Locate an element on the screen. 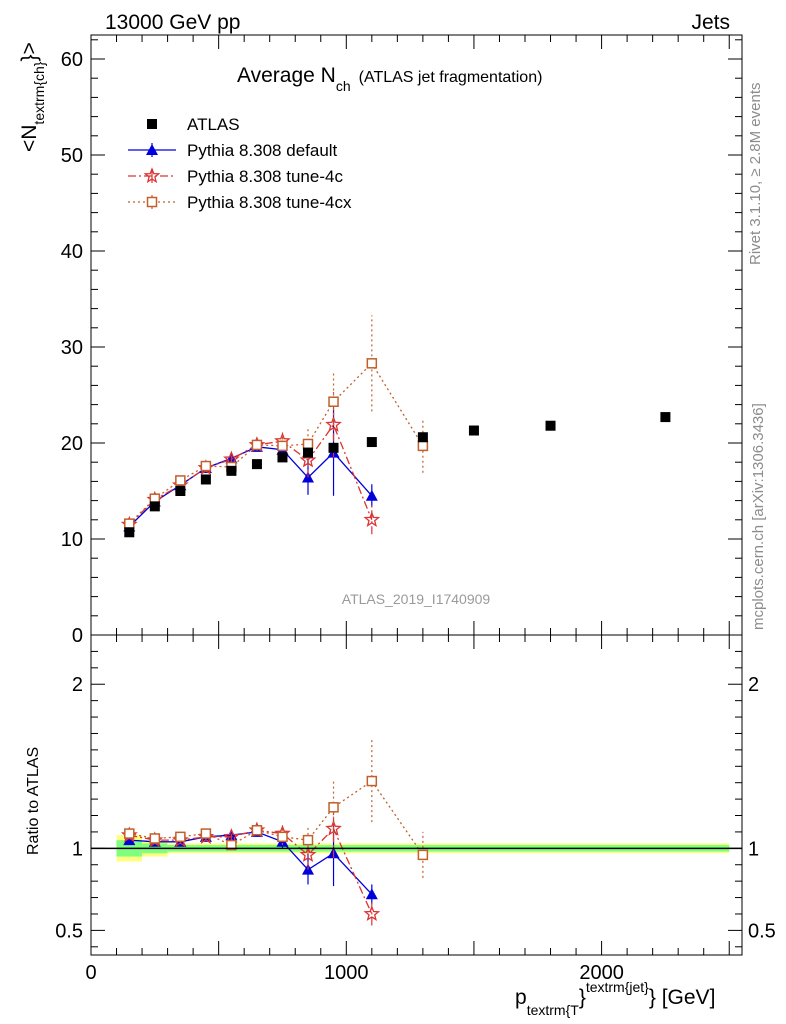 The height and width of the screenshot is (1024, 786). ratio-y-tick-label-right: 1 is located at coordinates (753, 849).